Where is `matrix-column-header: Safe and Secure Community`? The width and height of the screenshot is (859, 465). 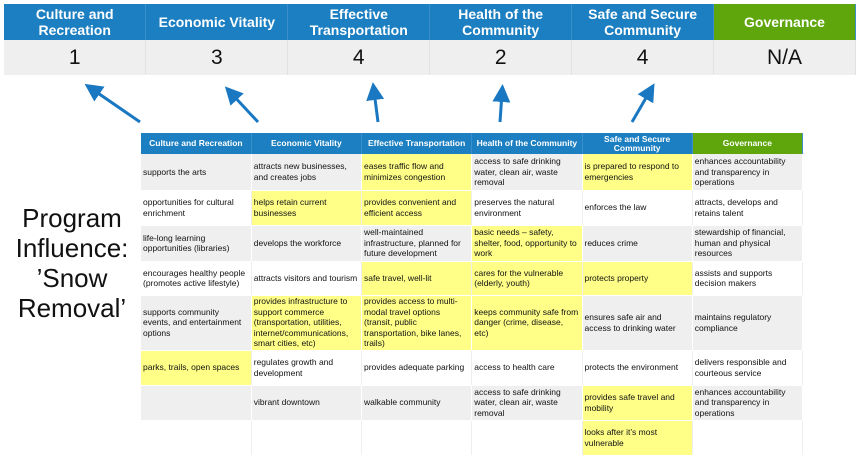 matrix-column-header: Safe and Secure Community is located at coordinates (637, 143).